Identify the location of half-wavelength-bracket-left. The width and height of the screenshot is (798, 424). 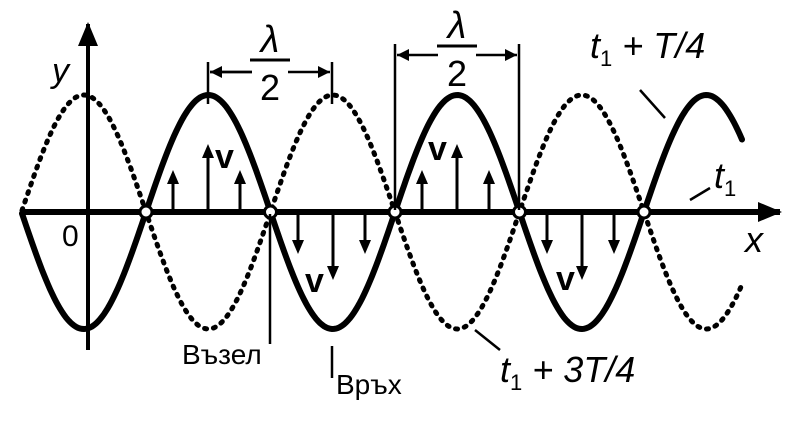
(270, 83).